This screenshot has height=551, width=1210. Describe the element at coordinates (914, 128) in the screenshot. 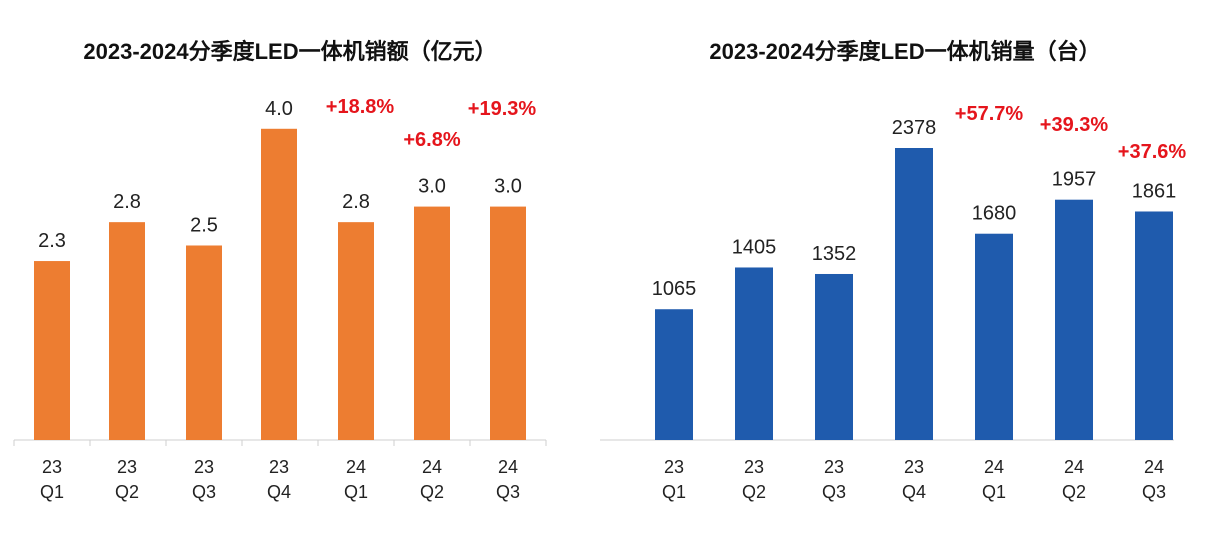

I see `data-label: 2378` at that location.